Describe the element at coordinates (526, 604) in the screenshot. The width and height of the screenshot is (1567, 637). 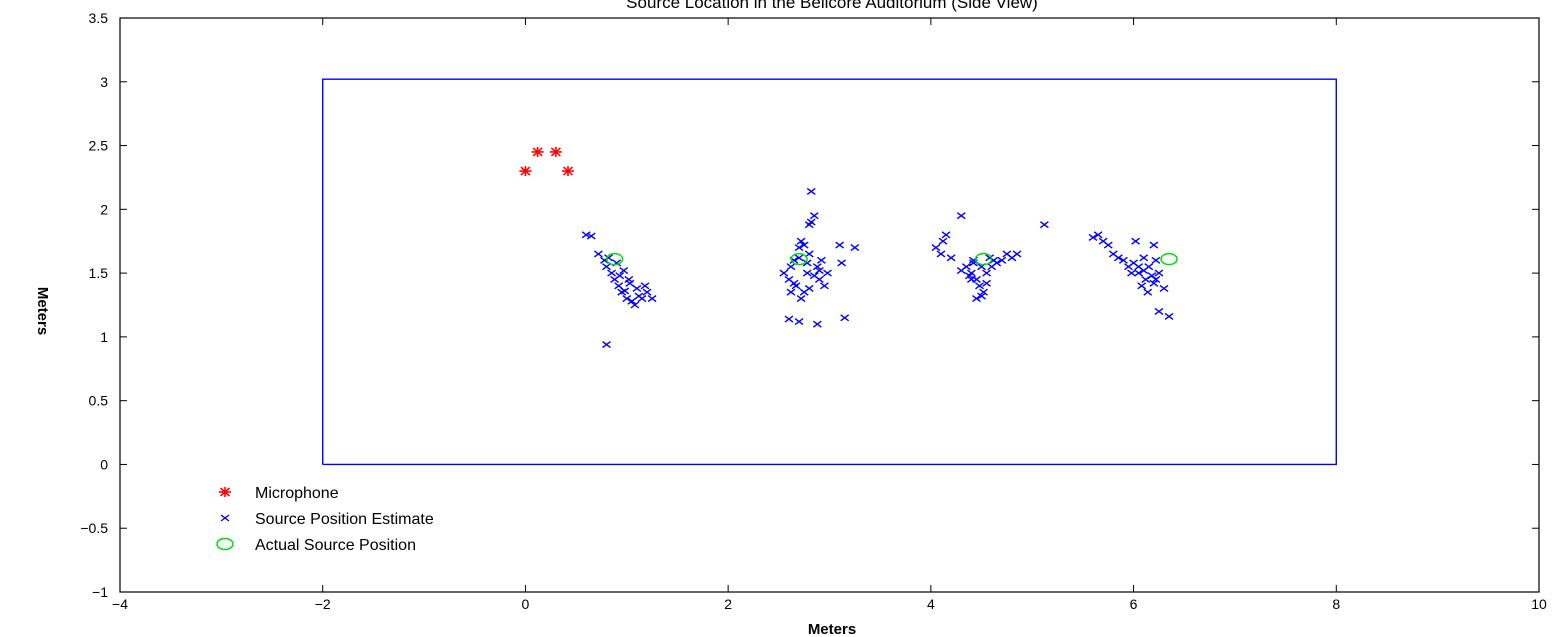
I see `x-tick-label: 0` at that location.